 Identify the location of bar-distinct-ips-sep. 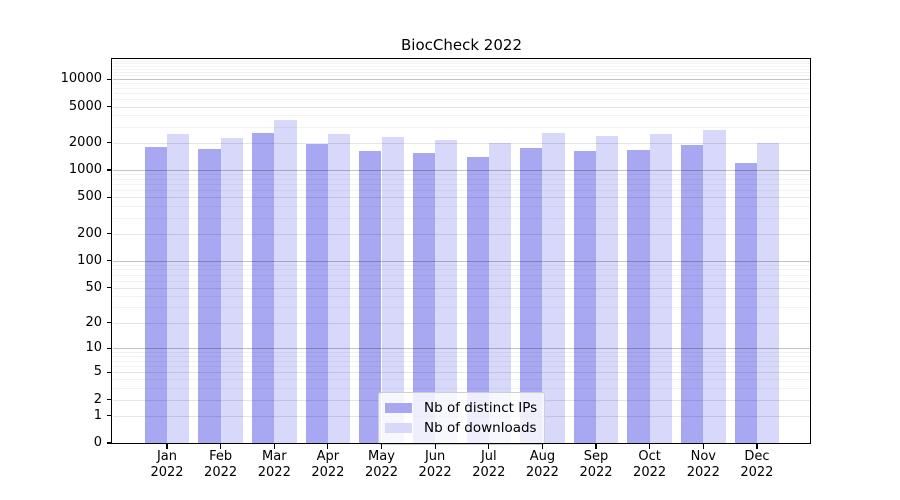
(584, 297).